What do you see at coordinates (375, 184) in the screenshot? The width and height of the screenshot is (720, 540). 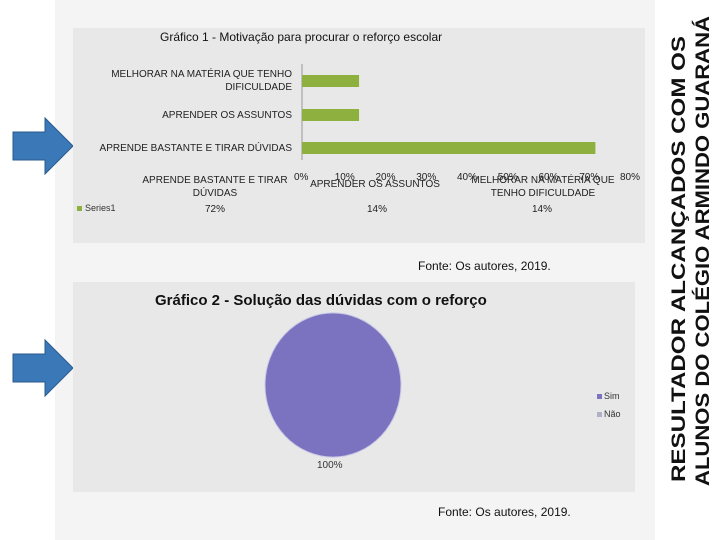 I see `chart1-table-header: APRENDER OS ASSUNTOS` at bounding box center [375, 184].